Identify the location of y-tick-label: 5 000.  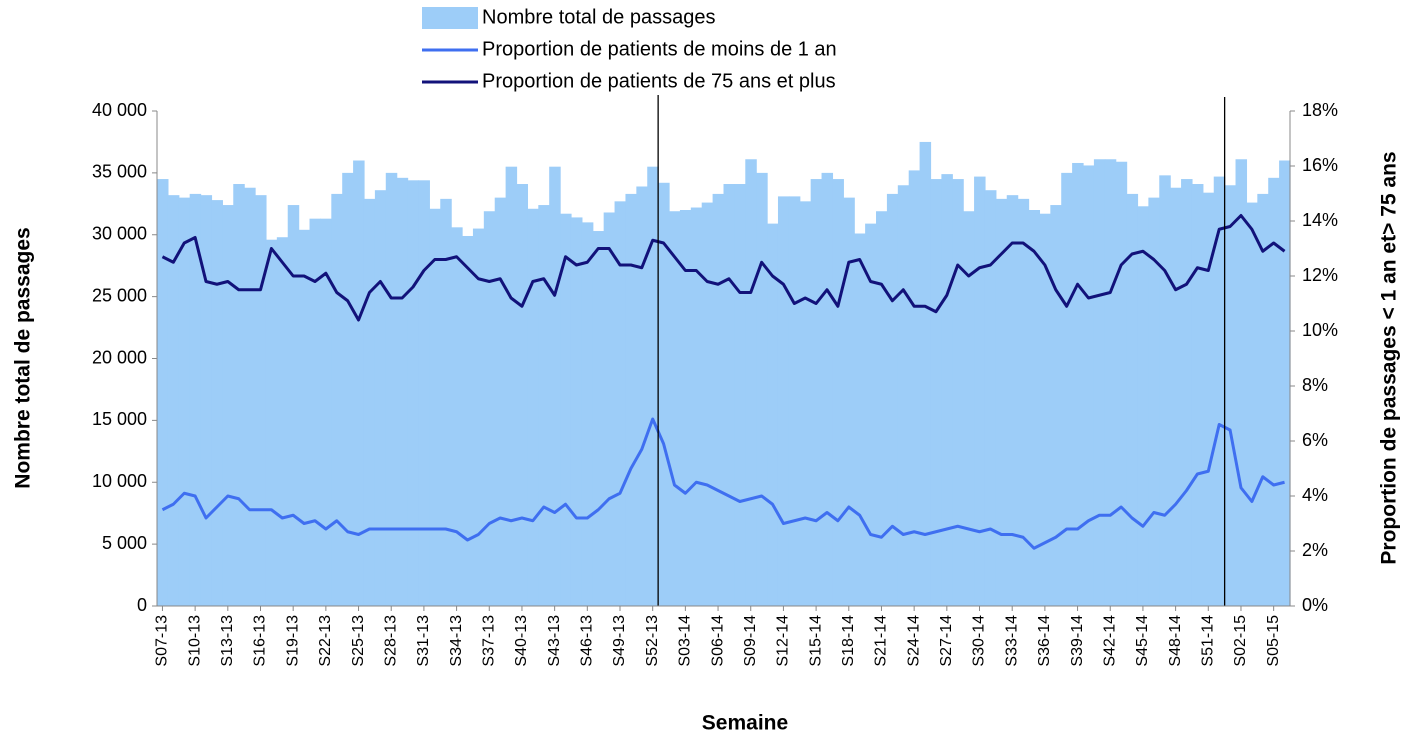
(124, 543).